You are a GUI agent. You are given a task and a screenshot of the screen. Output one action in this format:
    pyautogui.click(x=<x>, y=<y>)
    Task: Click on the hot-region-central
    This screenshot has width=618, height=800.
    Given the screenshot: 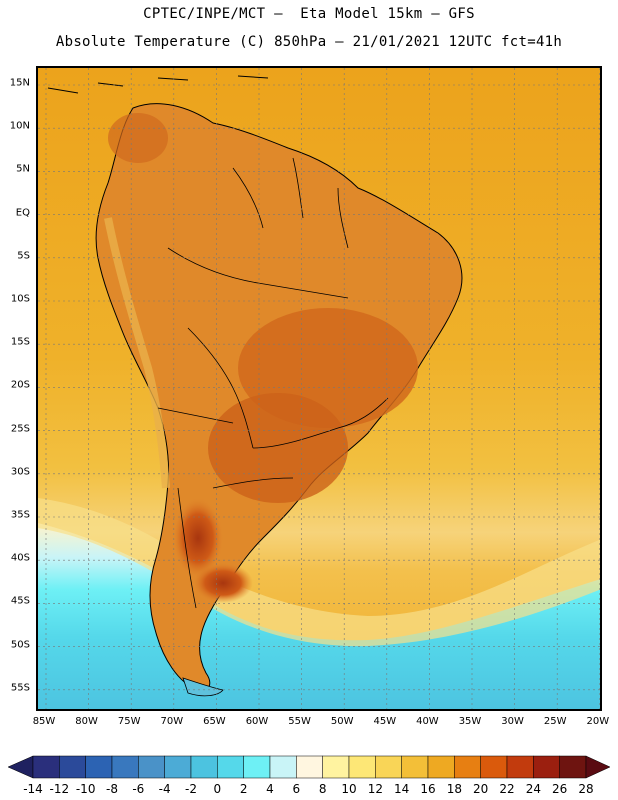 What is the action you would take?
    pyautogui.click(x=278, y=448)
    